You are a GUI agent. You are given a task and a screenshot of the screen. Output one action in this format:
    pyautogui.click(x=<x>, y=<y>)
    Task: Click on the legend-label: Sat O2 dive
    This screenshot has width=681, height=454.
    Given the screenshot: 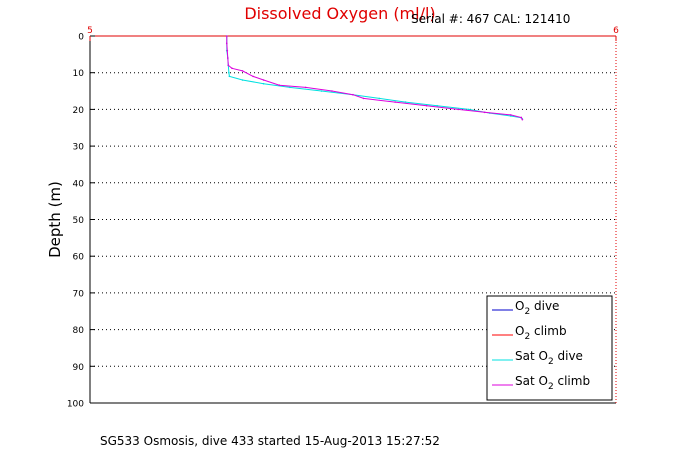 What is the action you would take?
    pyautogui.click(x=549, y=358)
    